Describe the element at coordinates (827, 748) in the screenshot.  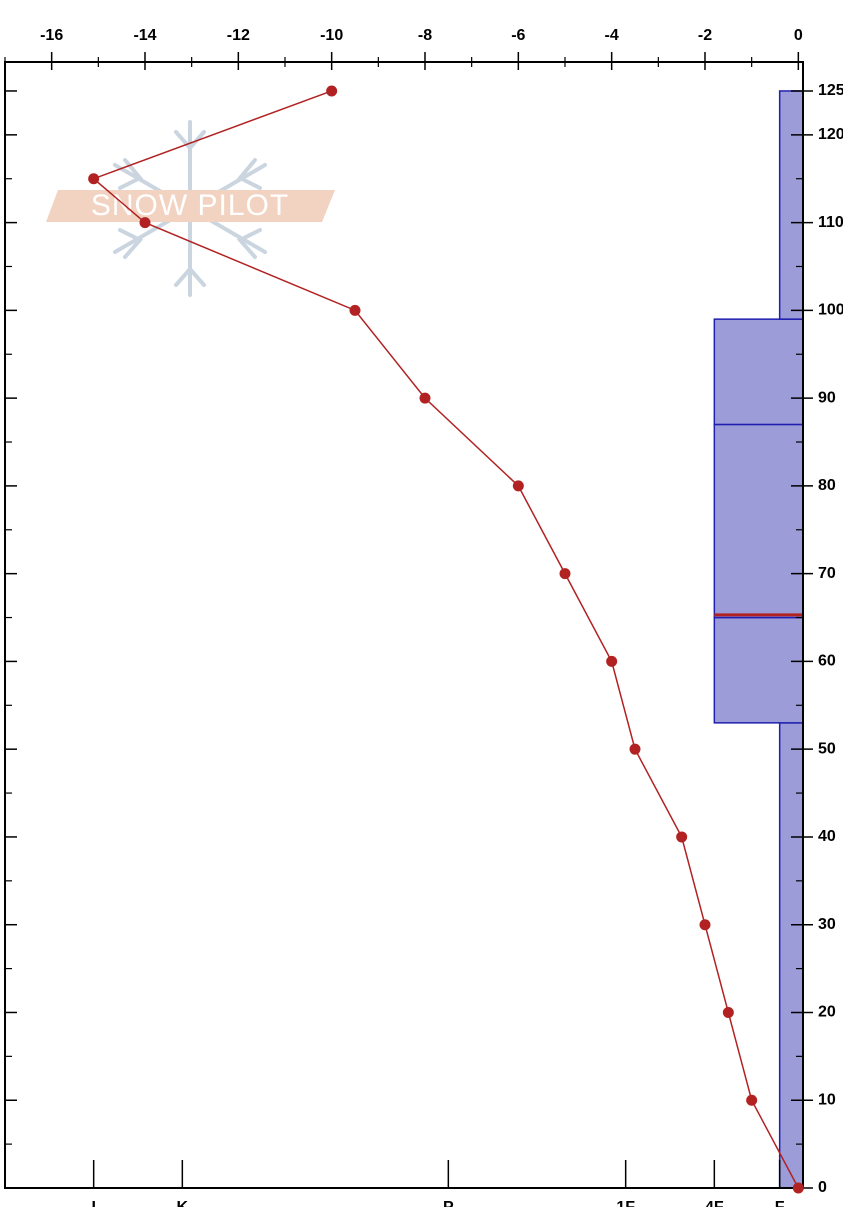
I see `y-tick-label: 50` at that location.